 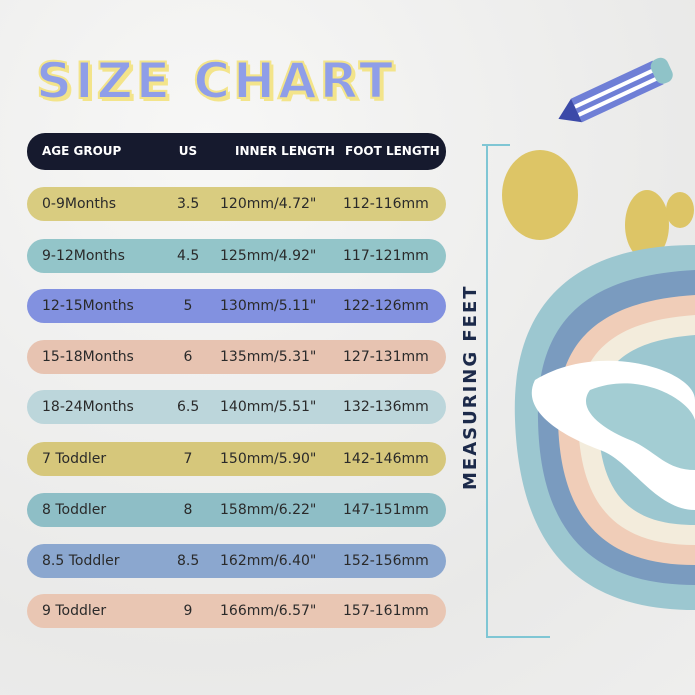 What do you see at coordinates (386, 459) in the screenshot?
I see `foot-length-cell: 142-146mm` at bounding box center [386, 459].